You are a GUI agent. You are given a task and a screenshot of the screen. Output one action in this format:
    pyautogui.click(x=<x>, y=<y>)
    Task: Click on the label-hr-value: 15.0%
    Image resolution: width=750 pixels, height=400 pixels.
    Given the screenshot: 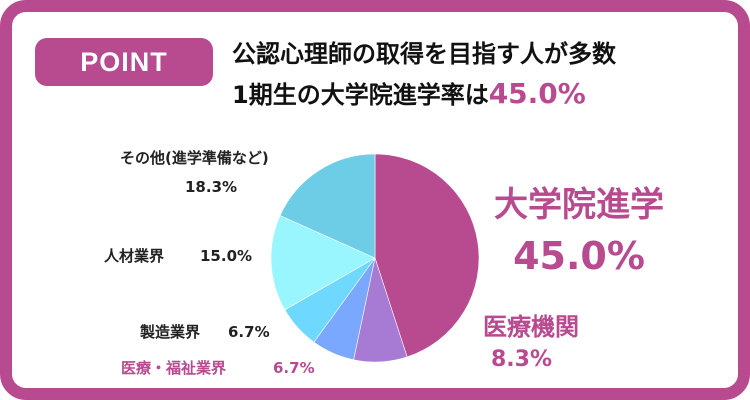 What is the action you would take?
    pyautogui.click(x=226, y=256)
    